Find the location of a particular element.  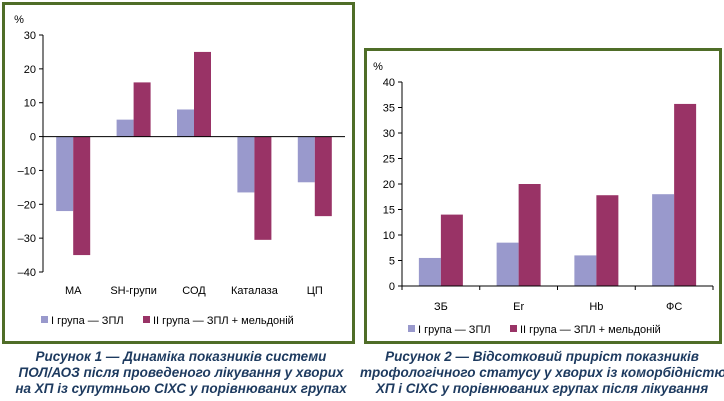

x-tick-label: ЦП is located at coordinates (315, 291).